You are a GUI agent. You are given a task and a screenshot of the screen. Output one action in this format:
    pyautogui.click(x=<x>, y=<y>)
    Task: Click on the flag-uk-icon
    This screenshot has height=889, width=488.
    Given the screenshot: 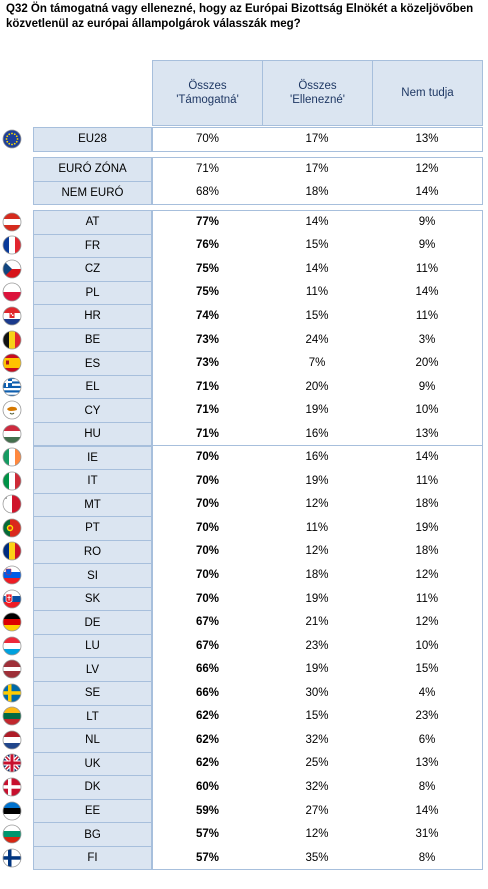 What is the action you would take?
    pyautogui.click(x=12, y=763)
    